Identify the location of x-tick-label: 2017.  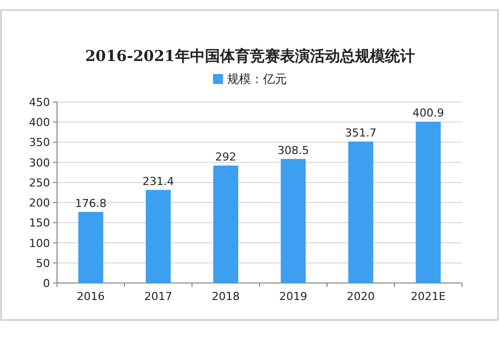
(158, 296).